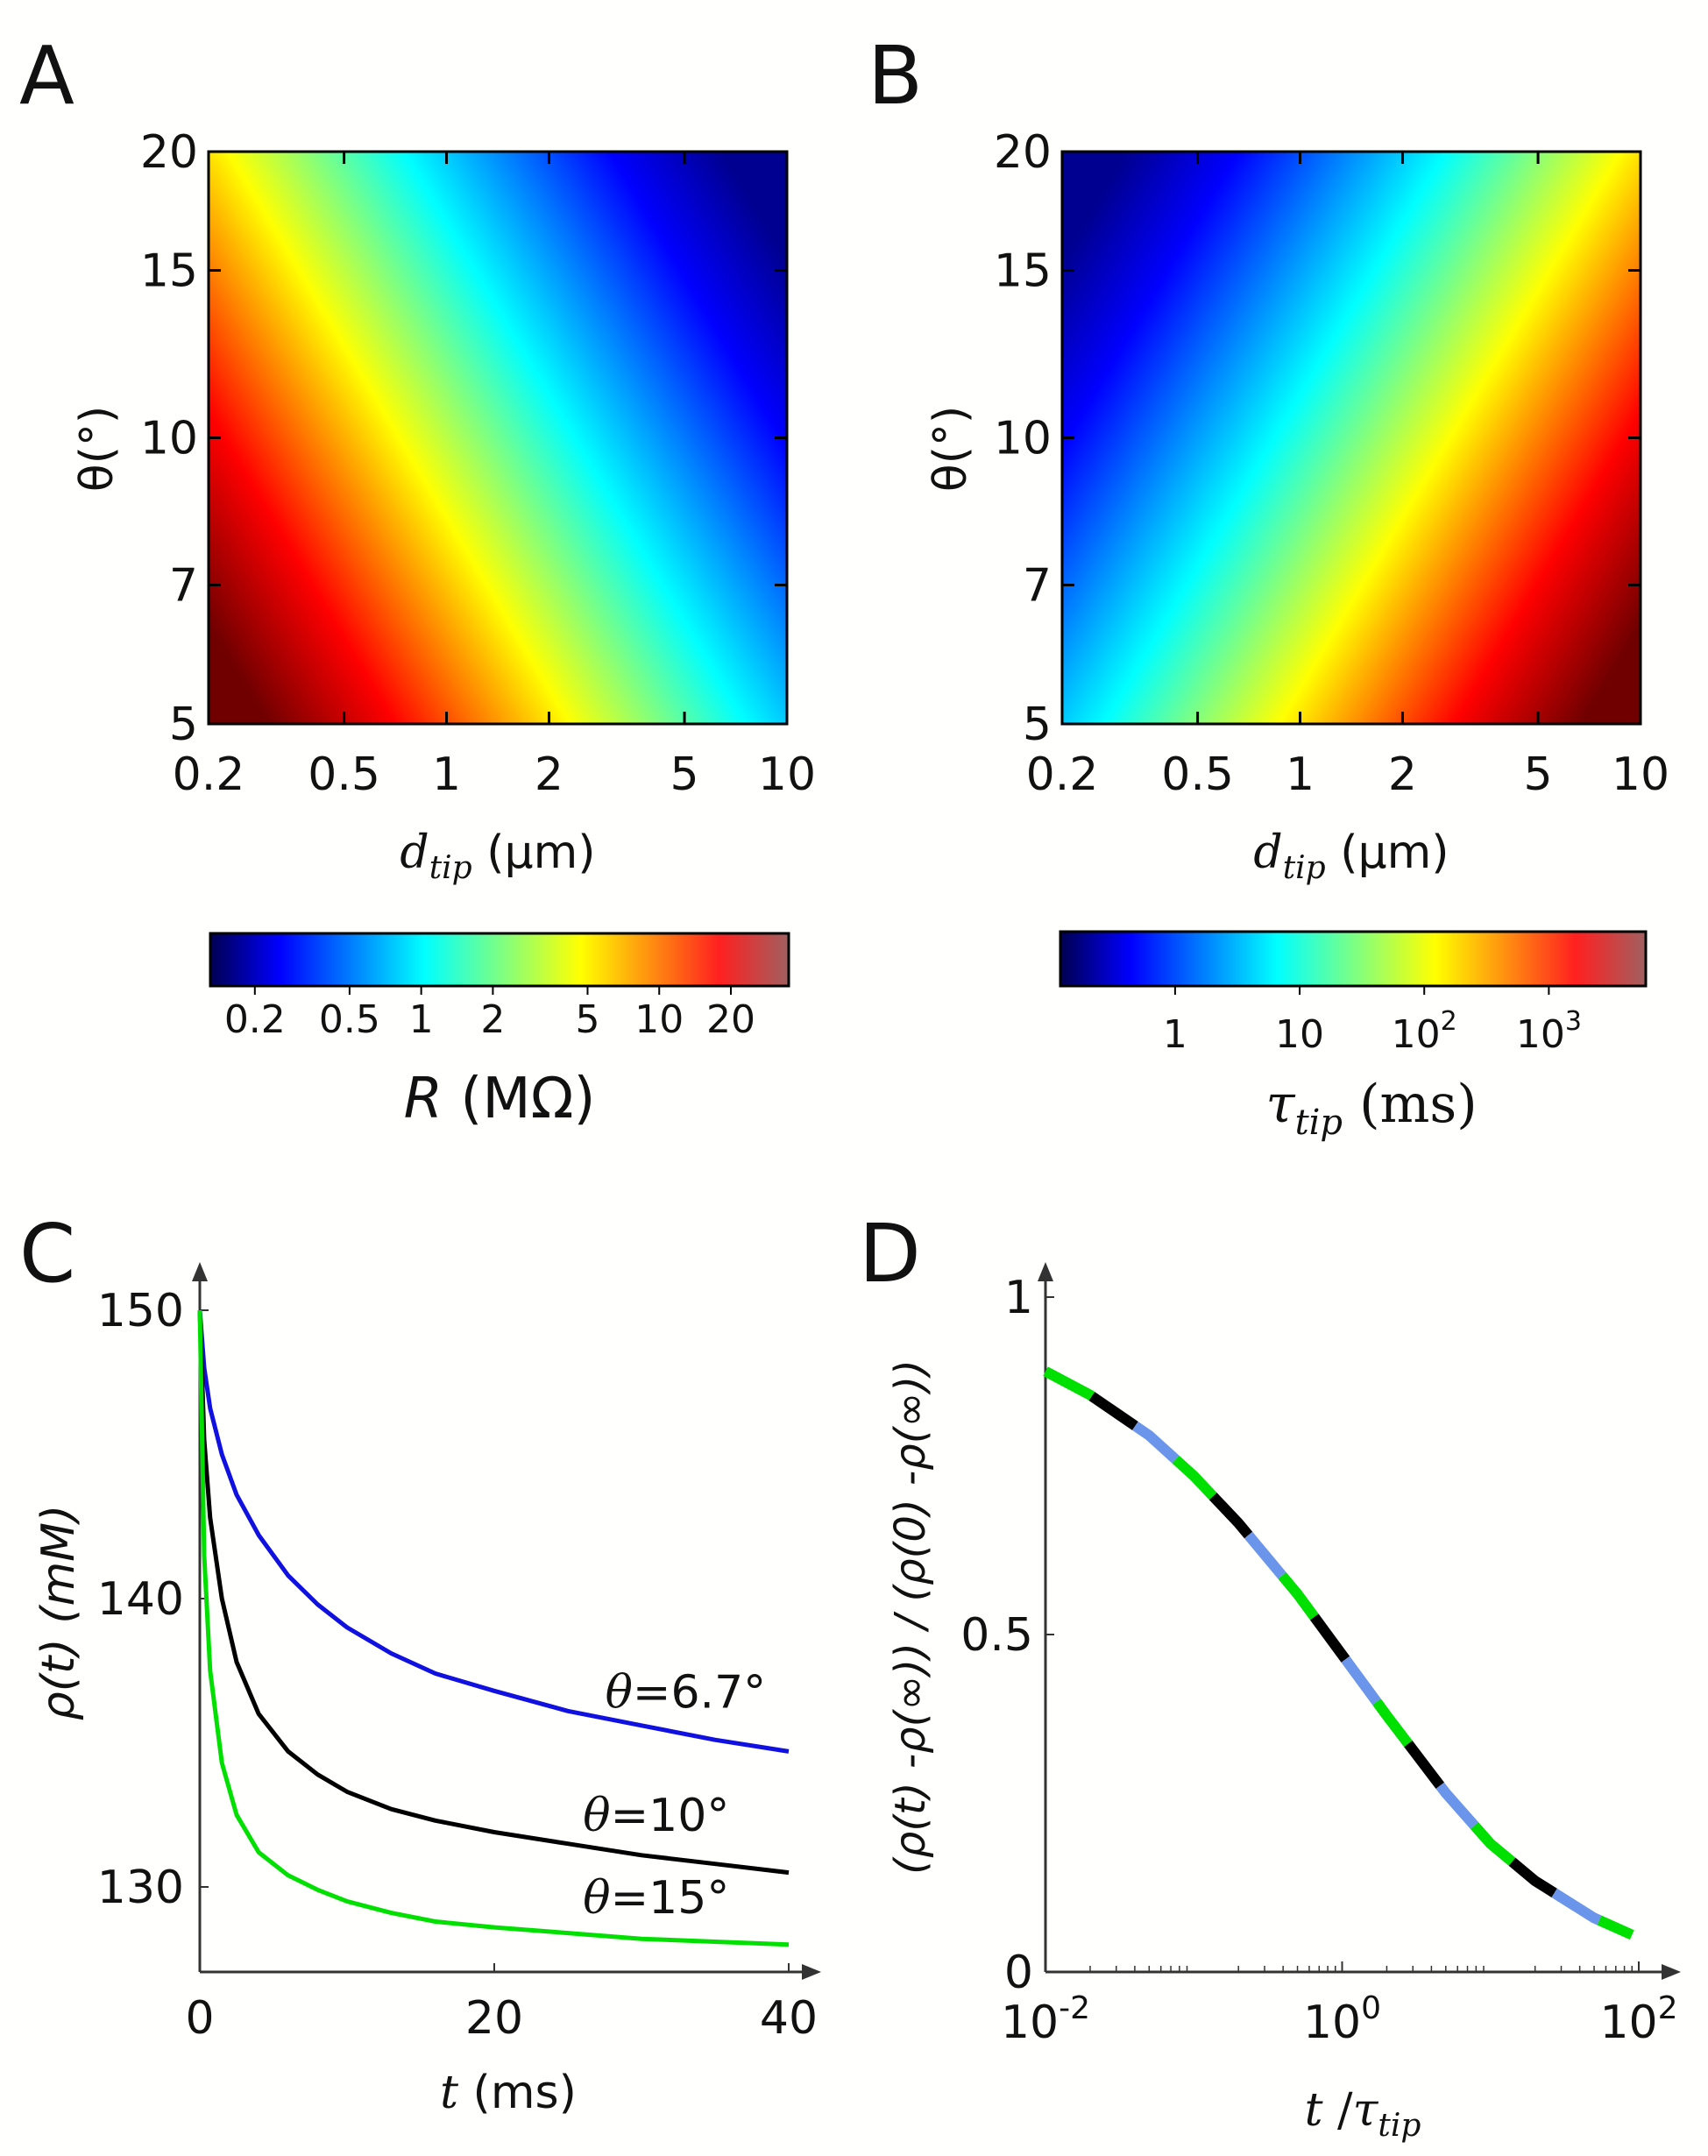 This screenshot has height=2156, width=1708. I want to click on colorbar-a-ticks: 0.2 0.5 1 2 5 10 20, so click(489, 1014).